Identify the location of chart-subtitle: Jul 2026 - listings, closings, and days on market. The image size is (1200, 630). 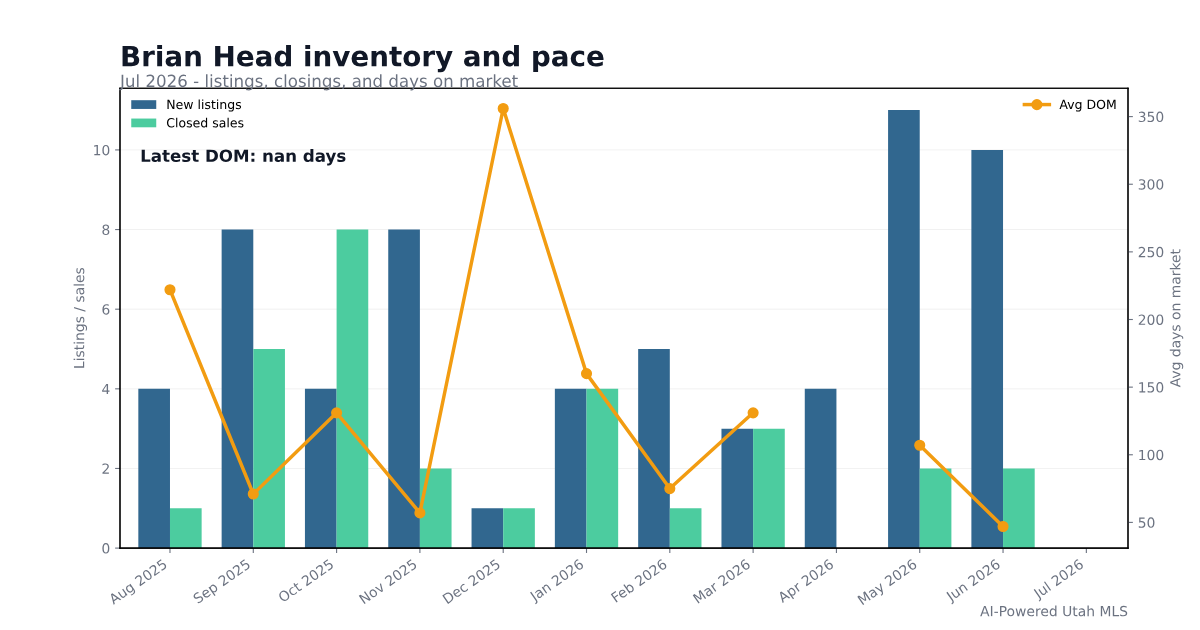
(318, 82).